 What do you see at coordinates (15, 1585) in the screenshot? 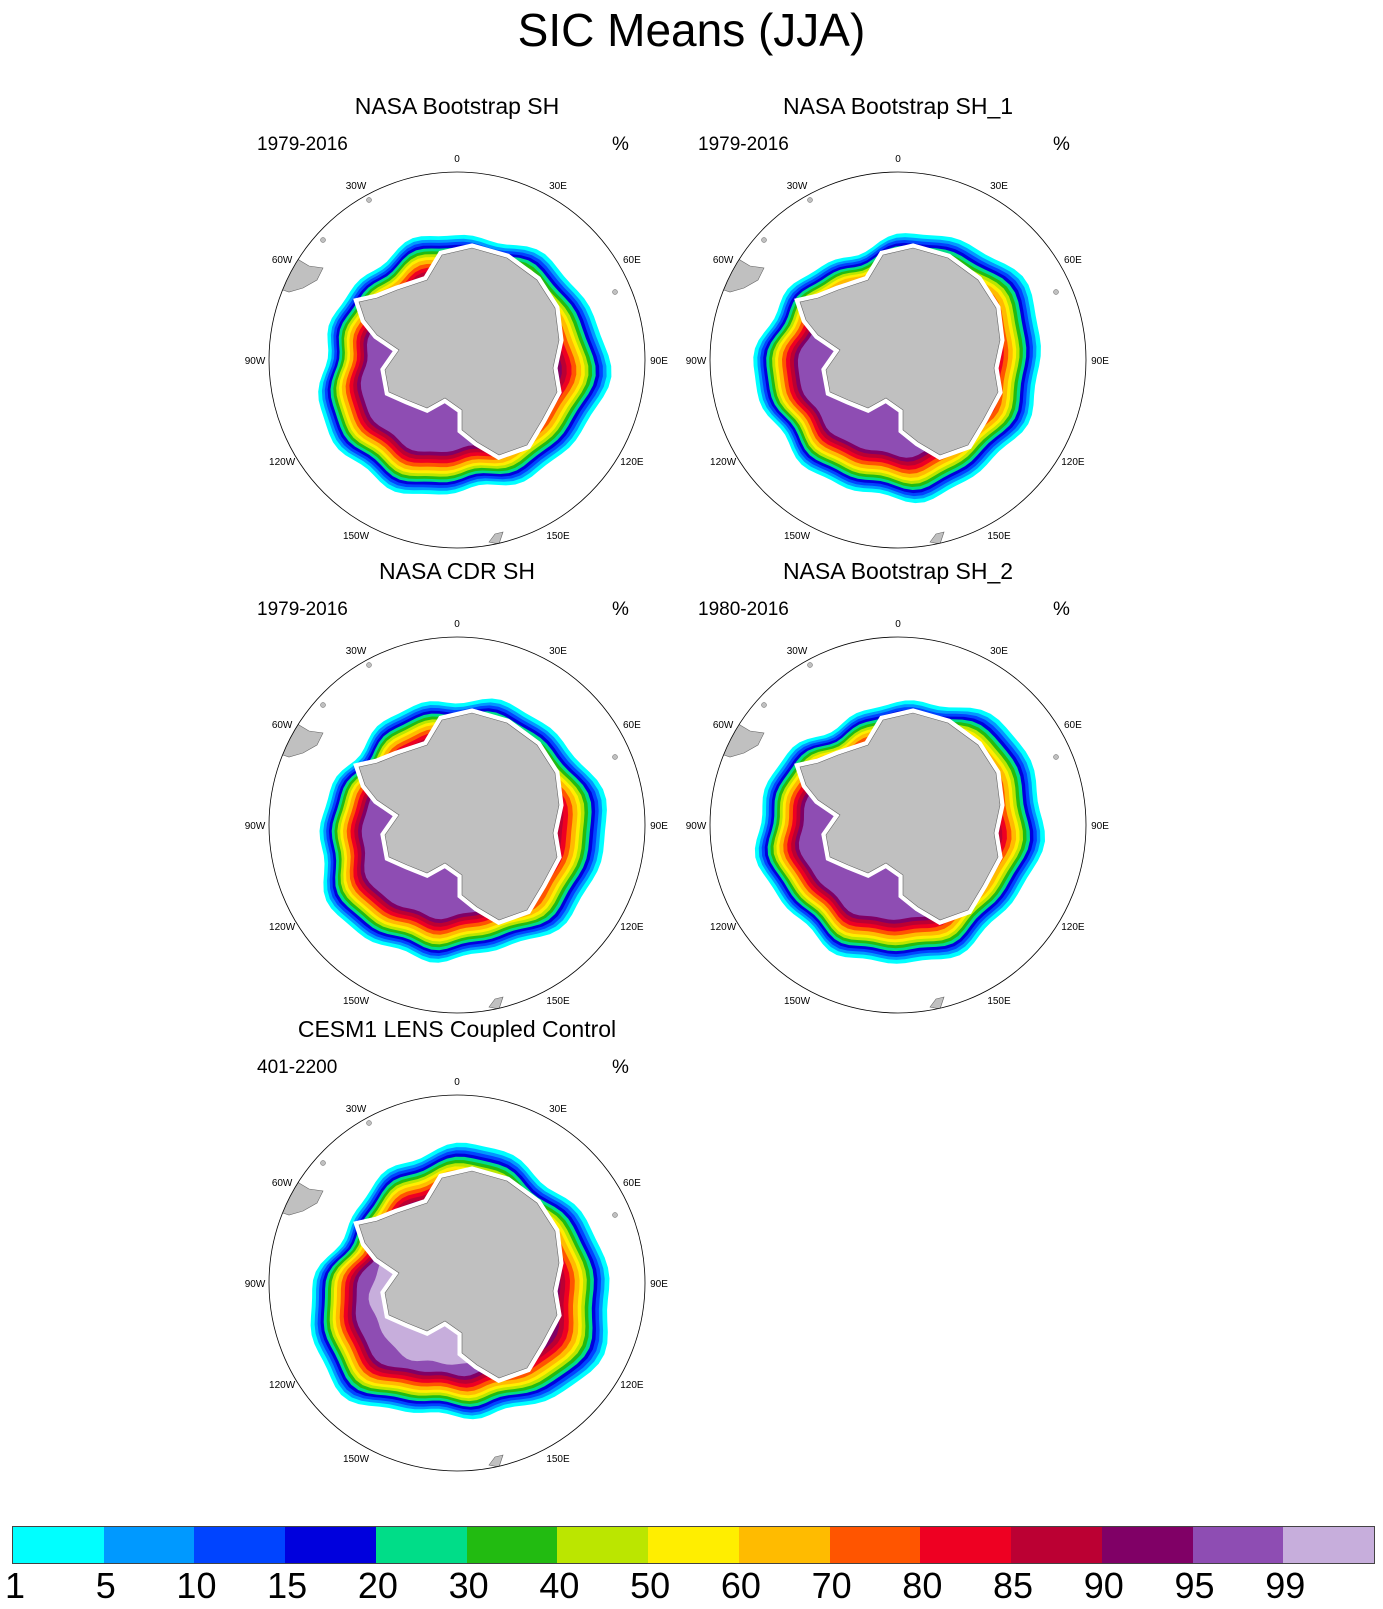
I see `colorbar-label: 1` at bounding box center [15, 1585].